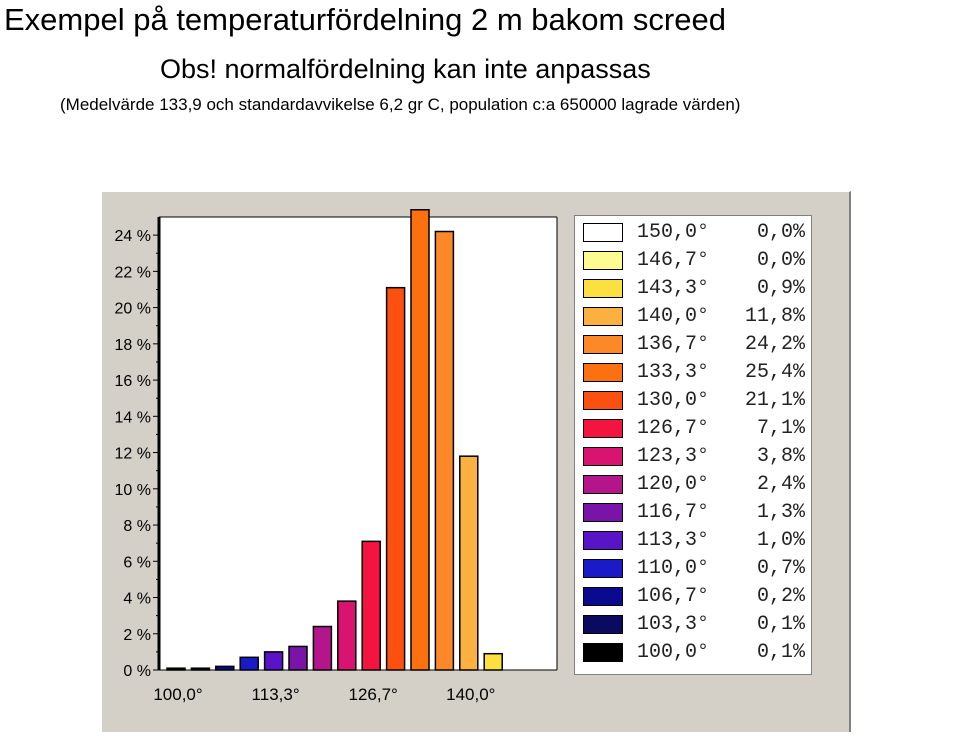 This screenshot has width=960, height=737. I want to click on legend-temp: 103,3°, so click(673, 624).